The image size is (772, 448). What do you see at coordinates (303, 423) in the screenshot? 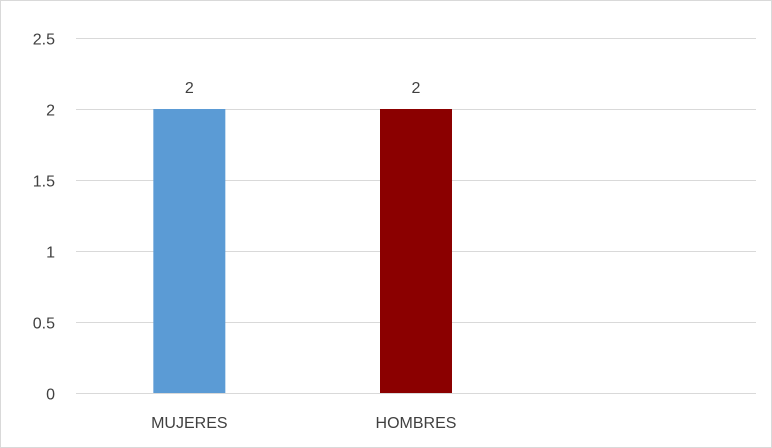
I see `x-axis-tick-labels: MUJERES HOMBRES` at bounding box center [303, 423].